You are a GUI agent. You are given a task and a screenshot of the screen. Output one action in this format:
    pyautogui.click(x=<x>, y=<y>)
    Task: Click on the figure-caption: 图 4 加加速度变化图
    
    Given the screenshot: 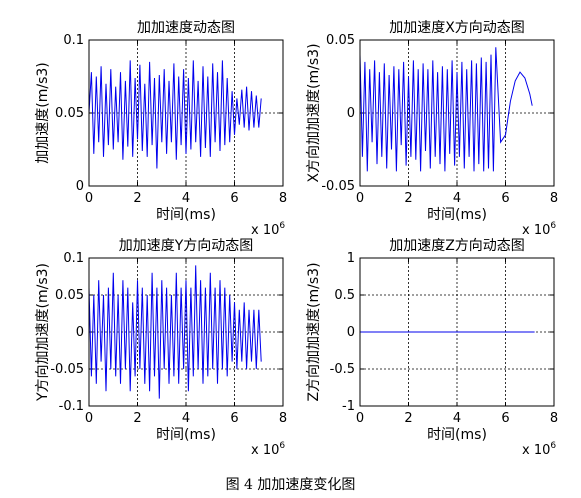 What is the action you would take?
    pyautogui.click(x=290, y=485)
    